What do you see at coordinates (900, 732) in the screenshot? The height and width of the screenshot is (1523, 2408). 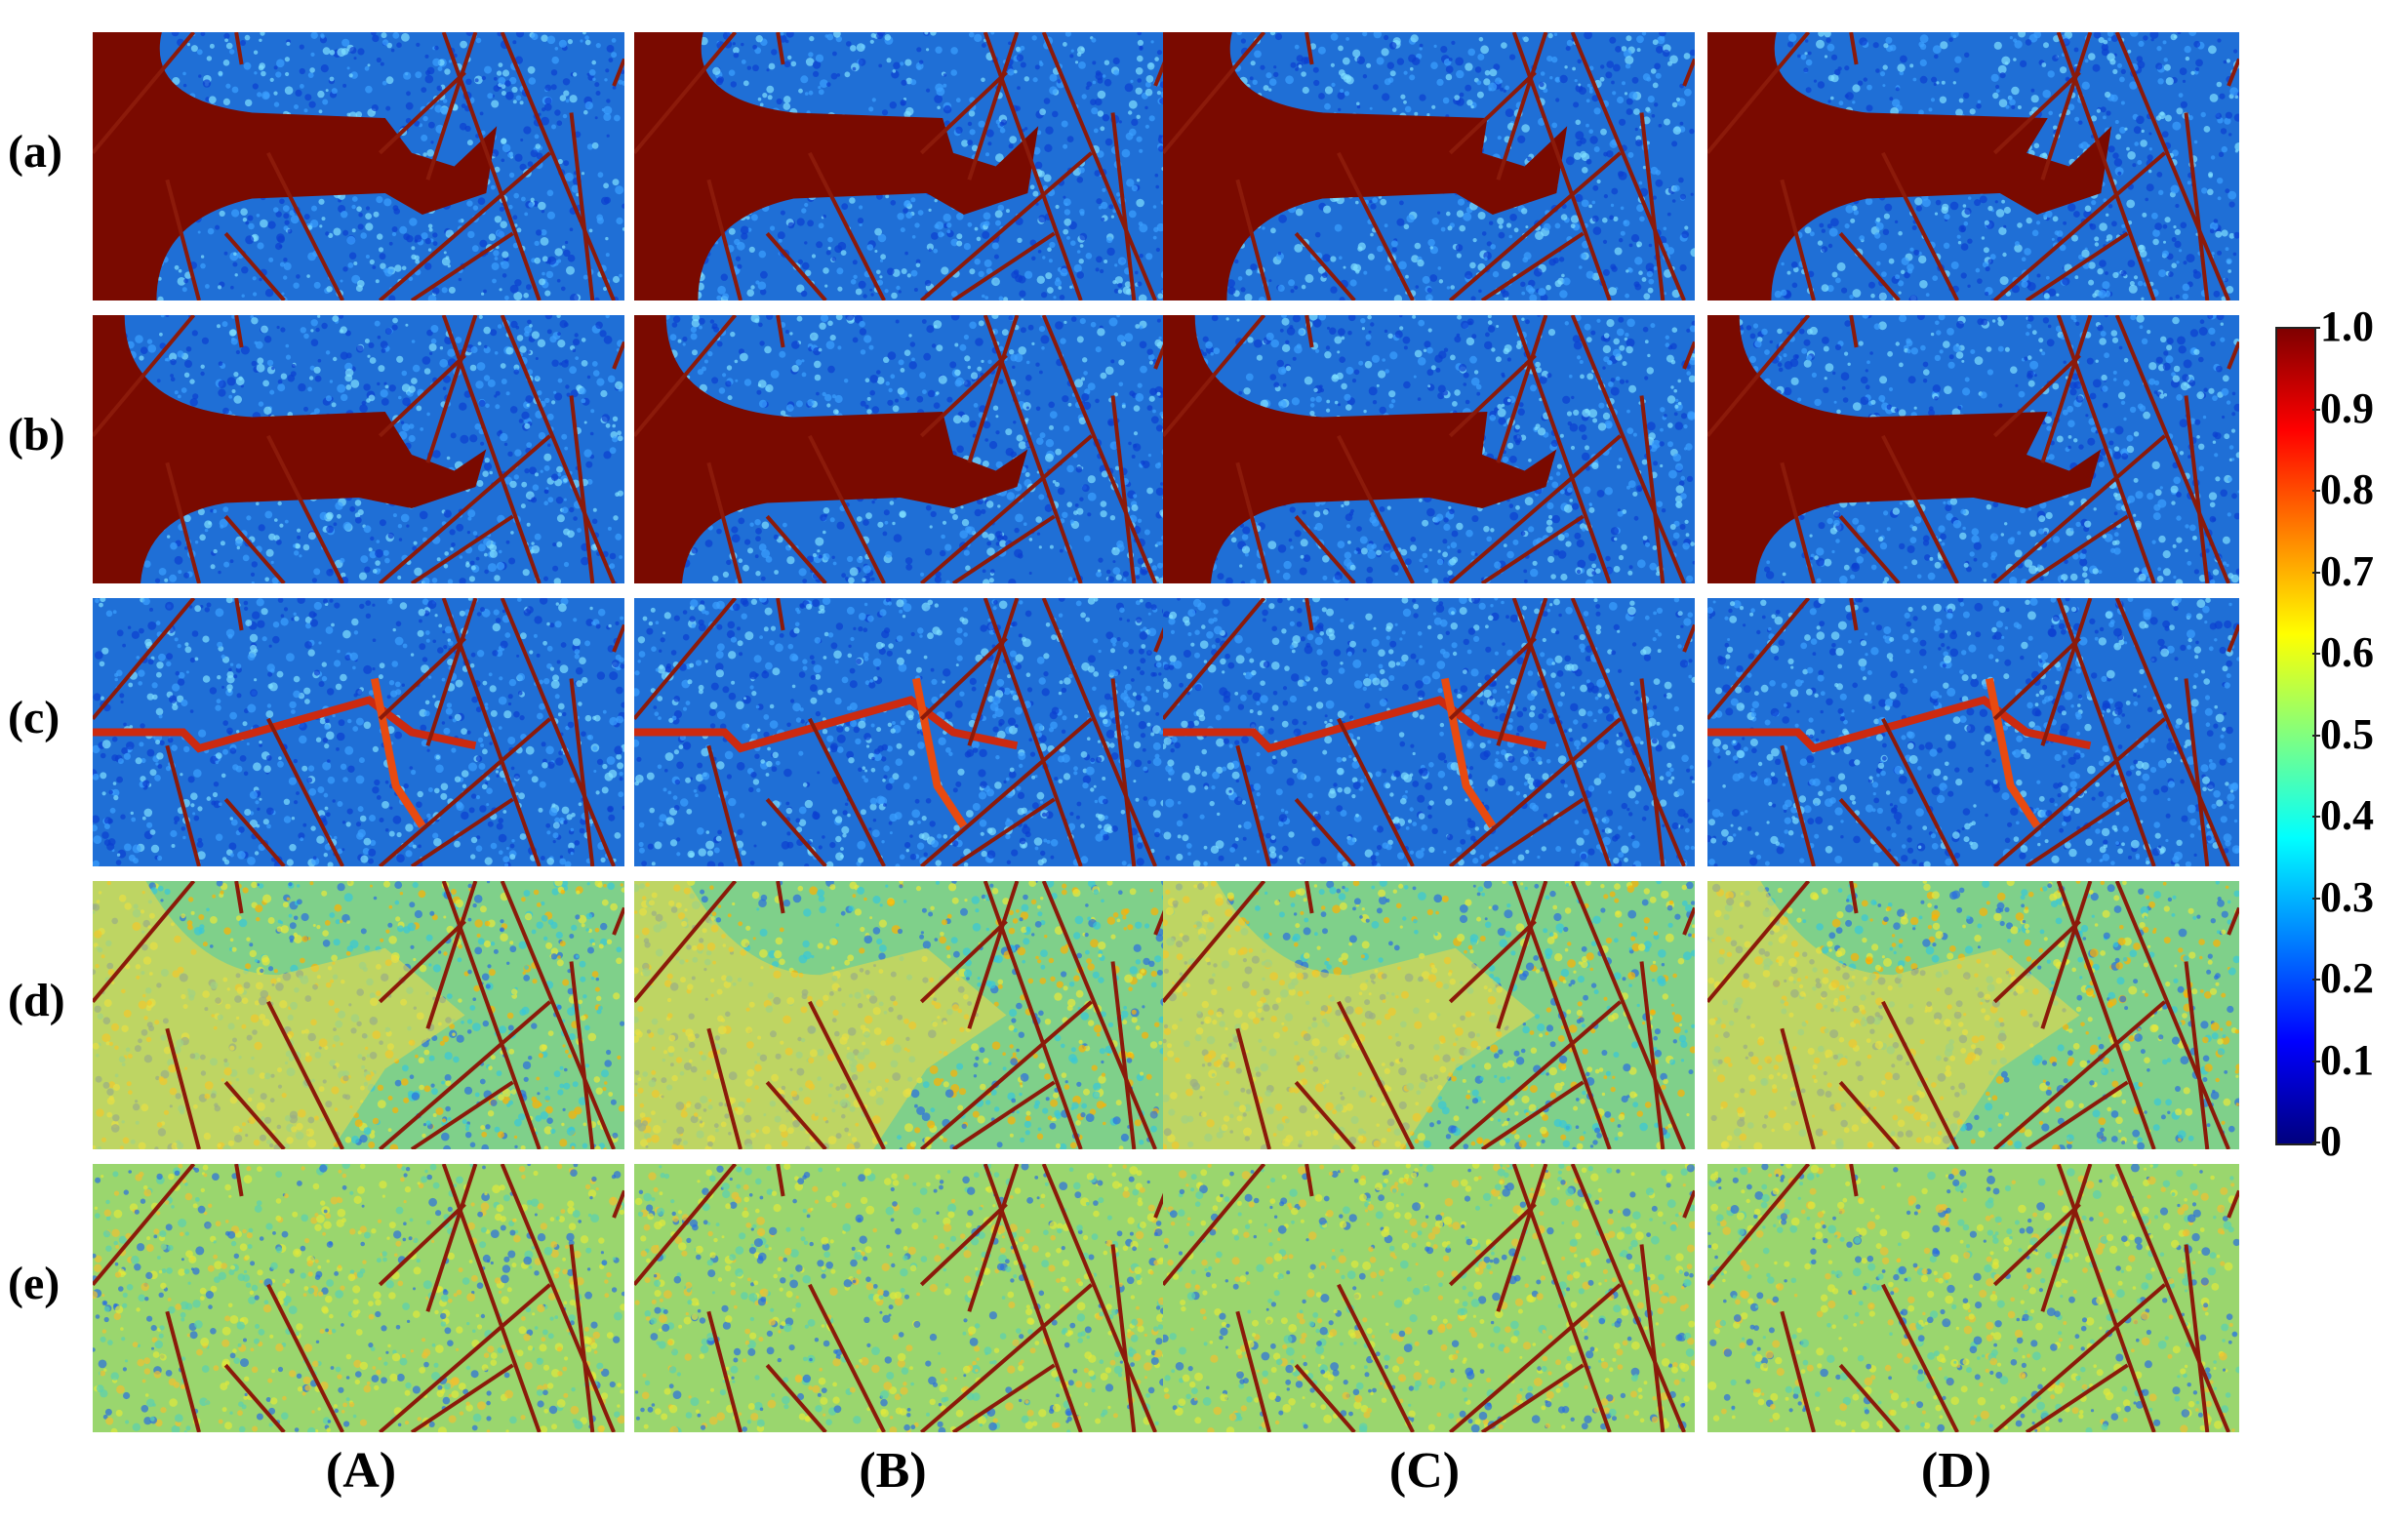 I see `panel-c-B` at bounding box center [900, 732].